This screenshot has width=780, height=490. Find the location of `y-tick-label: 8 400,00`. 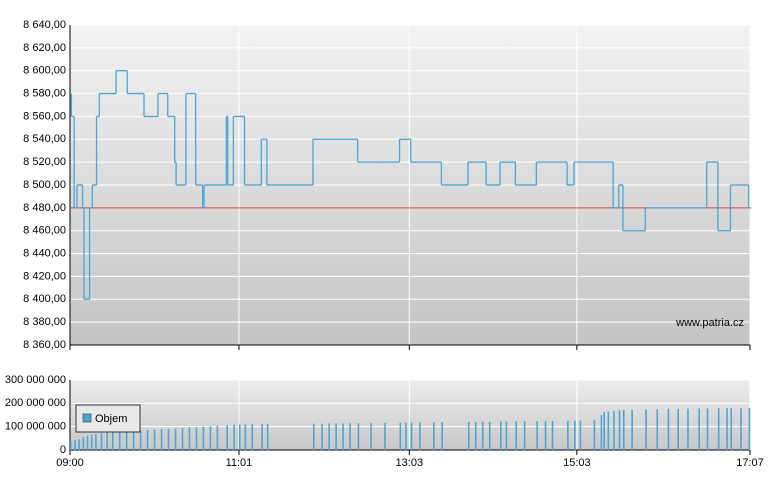

y-tick-label: 8 400,00 is located at coordinates (44, 299).